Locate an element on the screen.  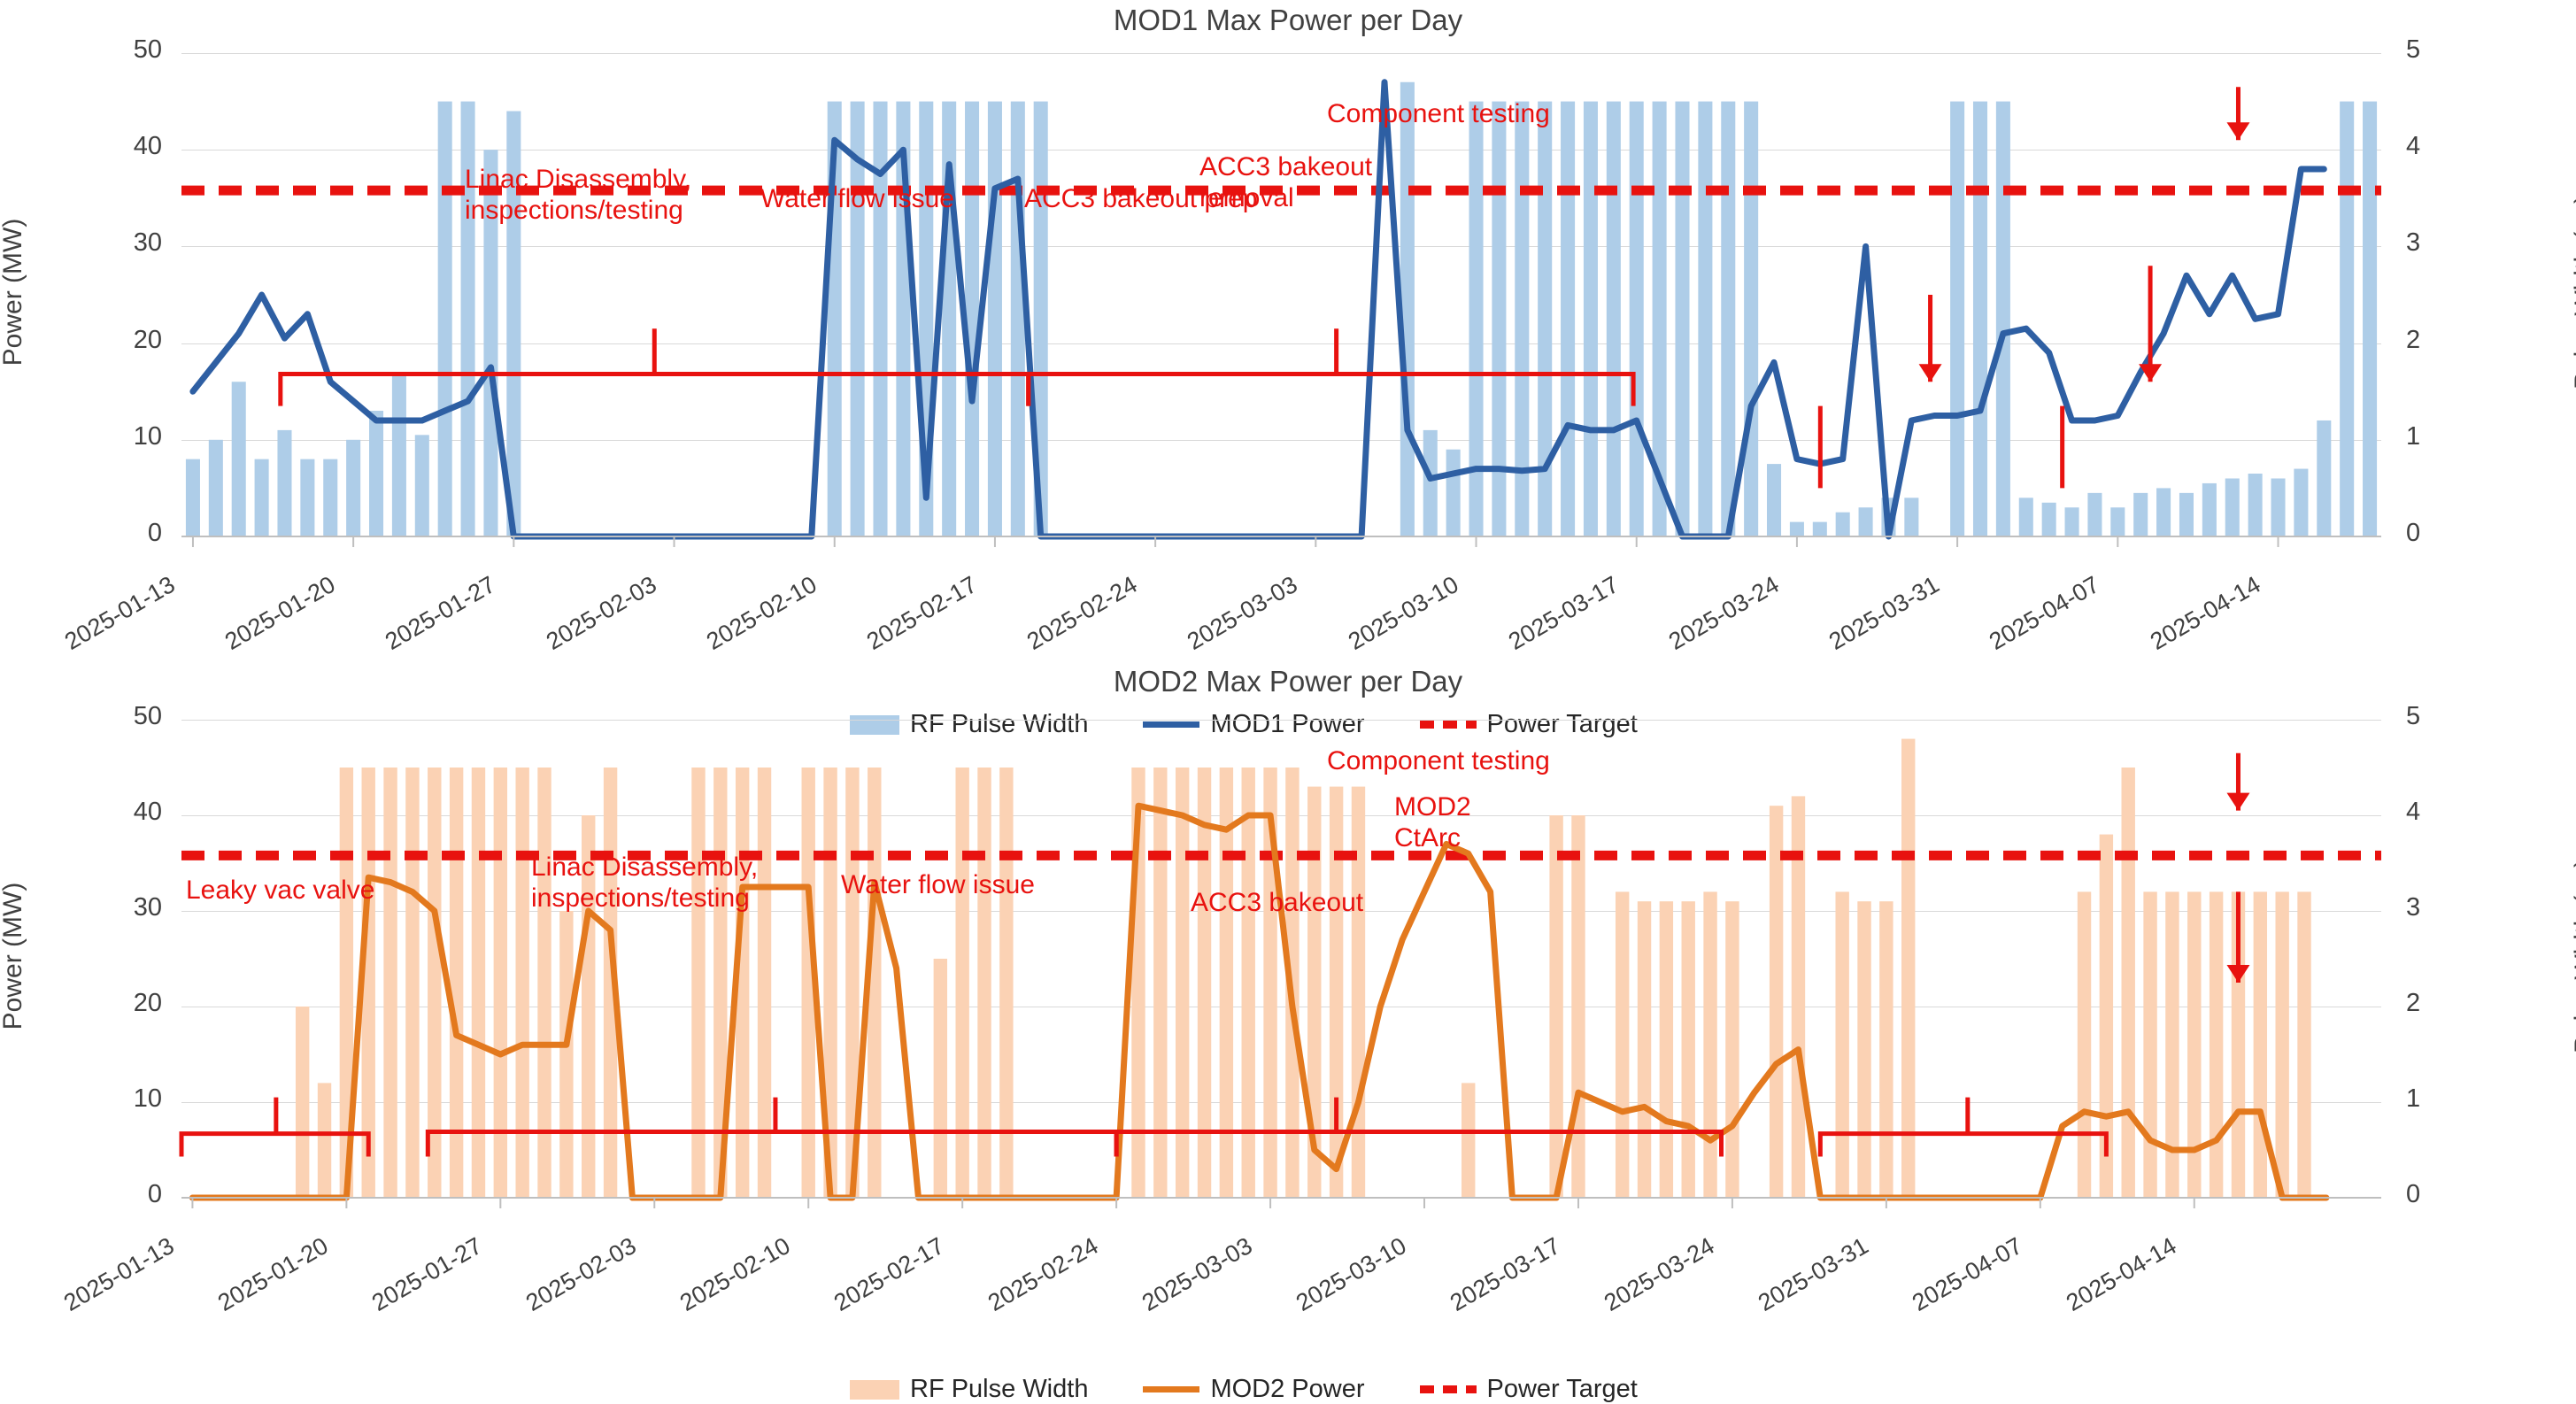
y-axis-tick-left: 0 is located at coordinates (154, 533).